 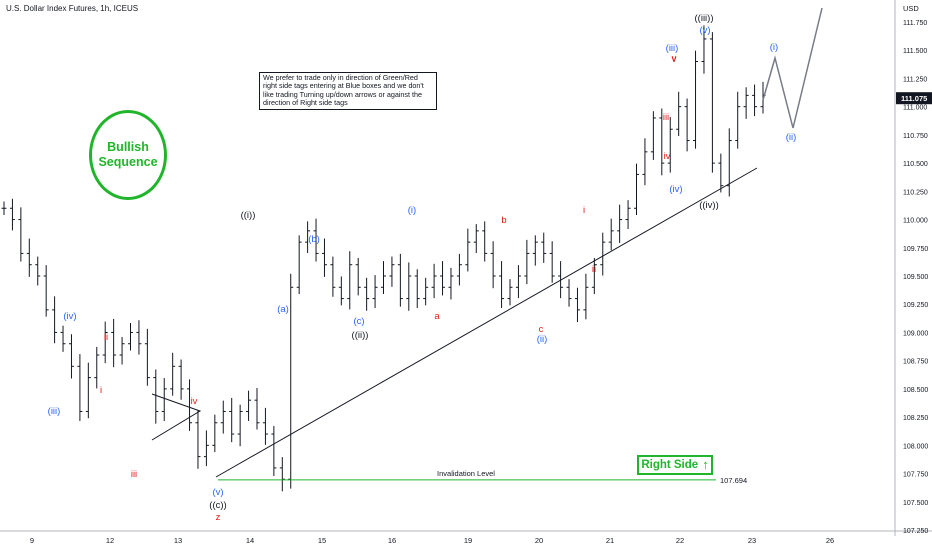 I want to click on y-tick-label: 110.000, so click(x=915, y=221).